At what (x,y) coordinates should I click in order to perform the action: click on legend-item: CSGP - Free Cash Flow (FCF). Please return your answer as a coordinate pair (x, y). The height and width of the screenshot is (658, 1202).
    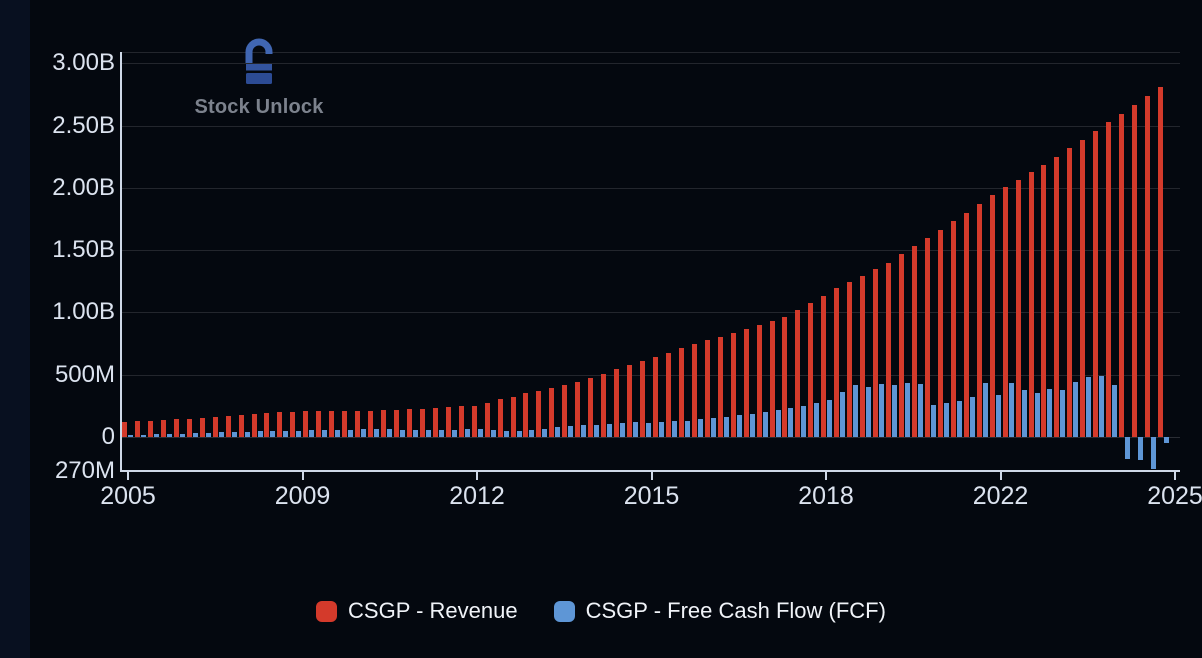
    Looking at the image, I should click on (719, 611).